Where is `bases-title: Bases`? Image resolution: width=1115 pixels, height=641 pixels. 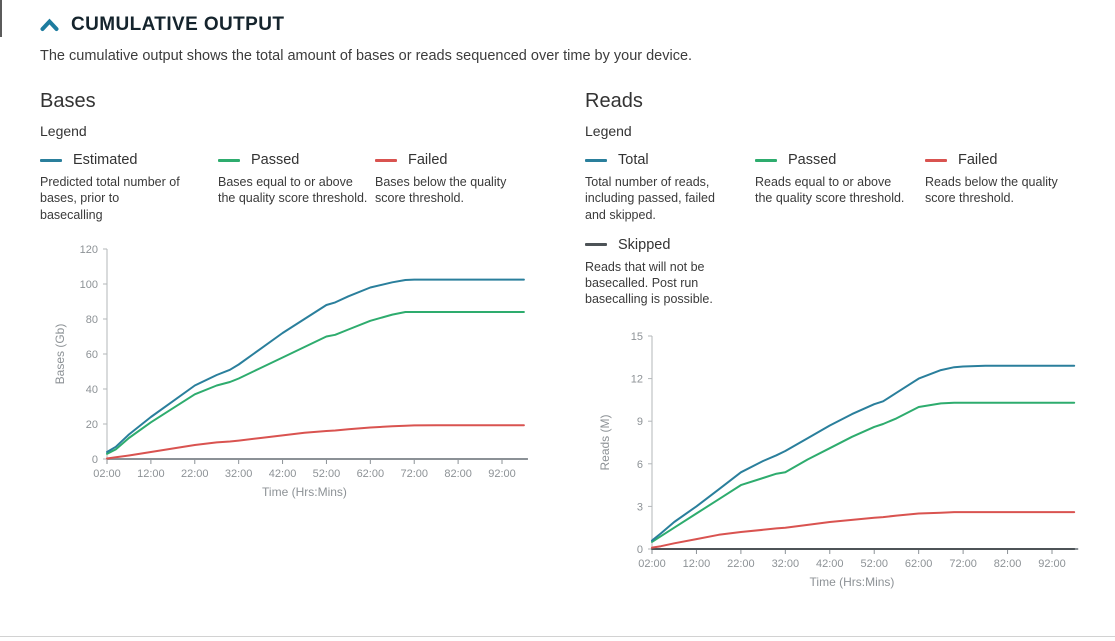 bases-title: Bases is located at coordinates (68, 101).